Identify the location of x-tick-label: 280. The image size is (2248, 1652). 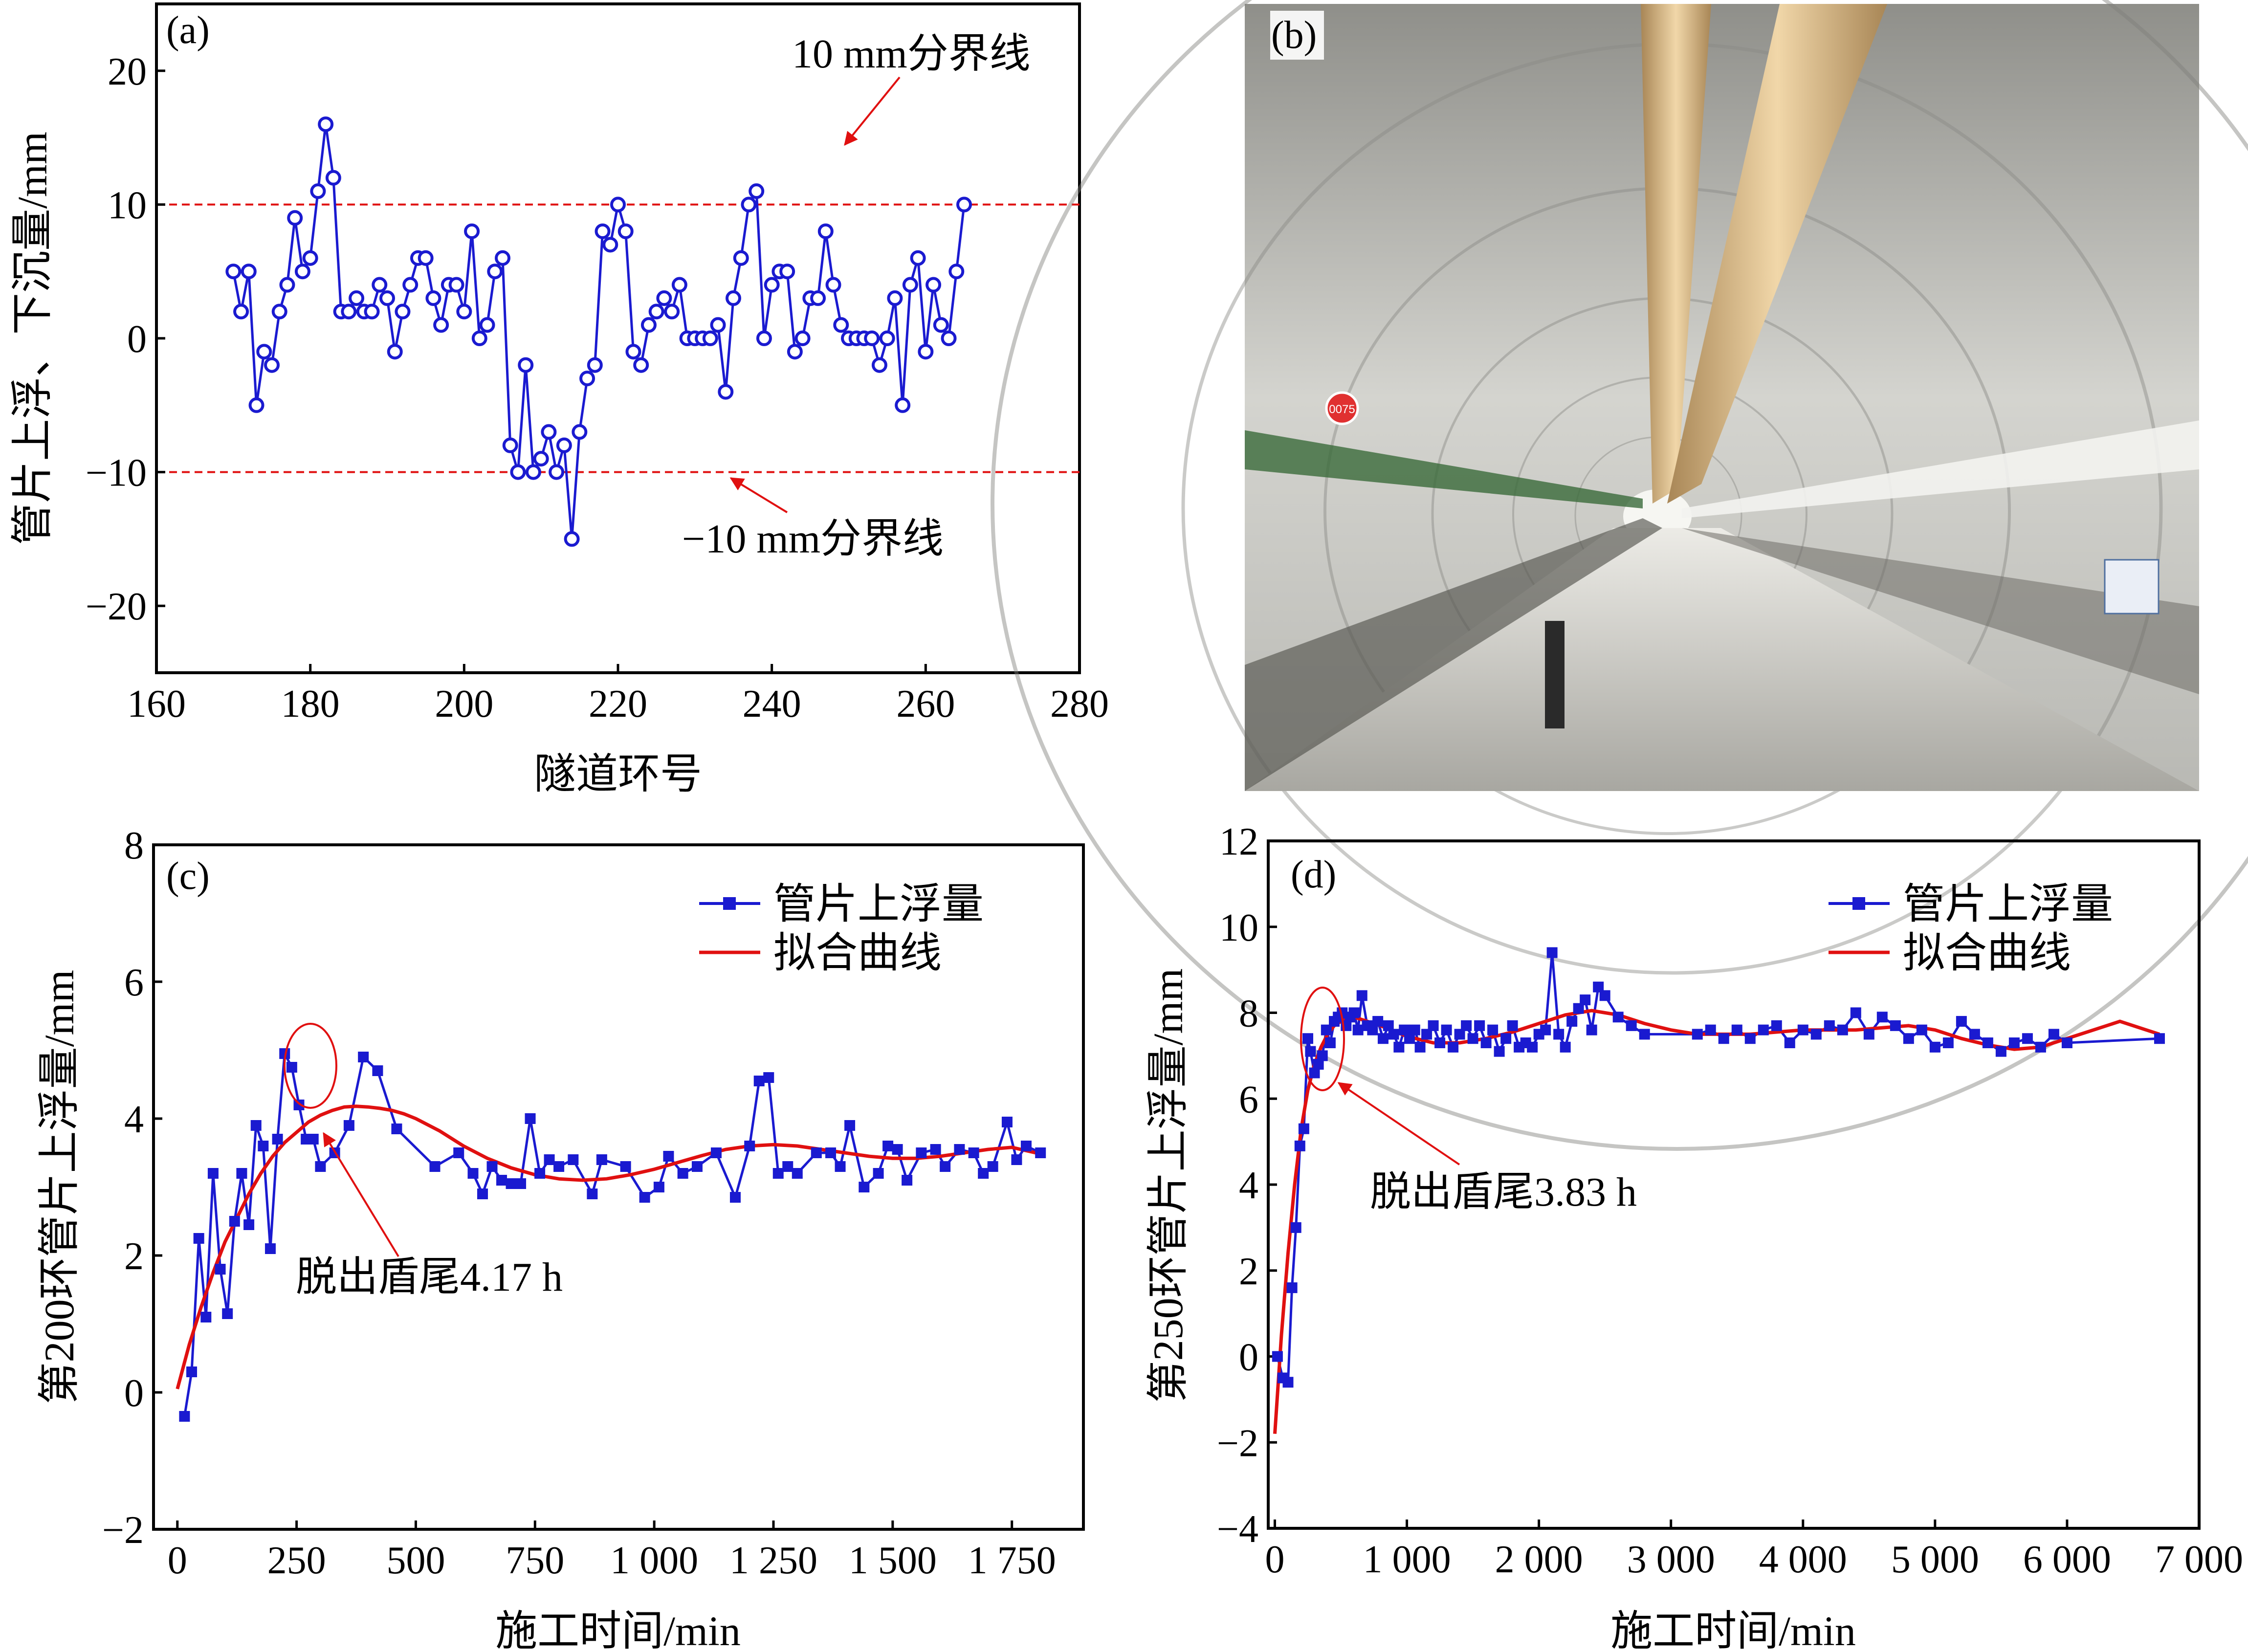
(1079, 704).